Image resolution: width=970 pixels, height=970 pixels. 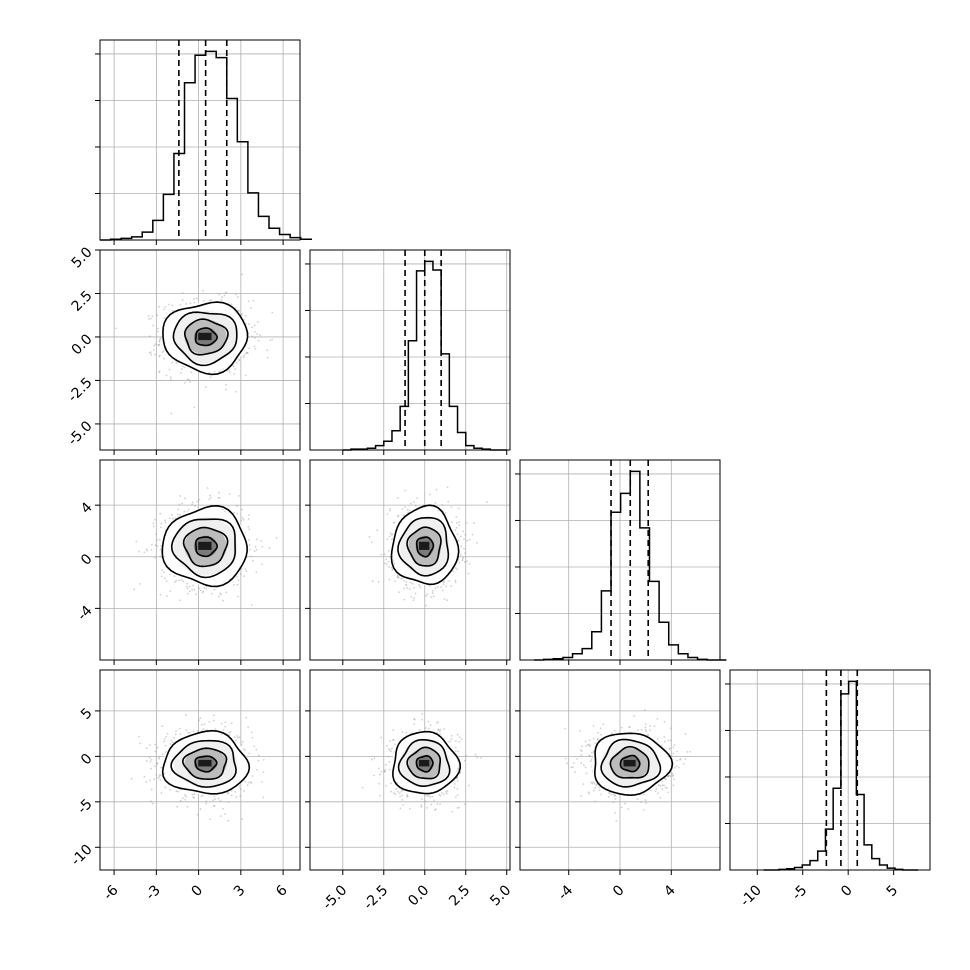 I want to click on y-tick-label: 5.0, so click(x=82, y=257).